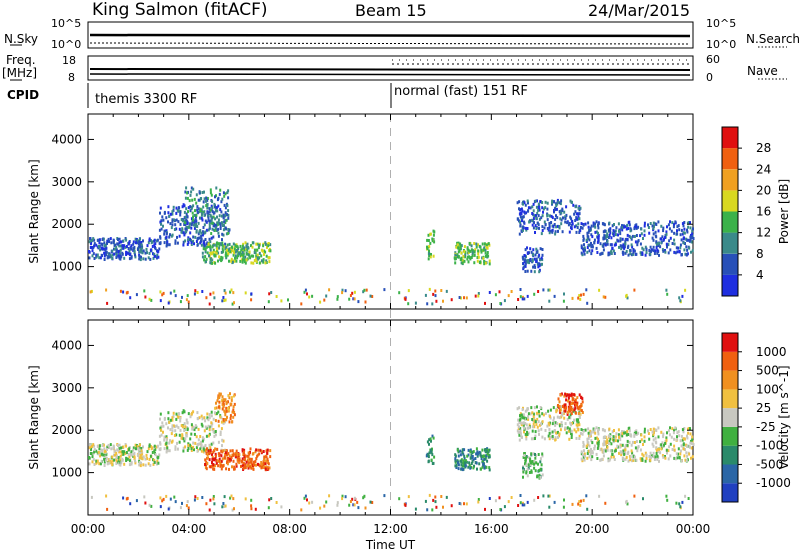 The height and width of the screenshot is (554, 800). I want to click on colorbar-tick-label: 4, so click(760, 275).